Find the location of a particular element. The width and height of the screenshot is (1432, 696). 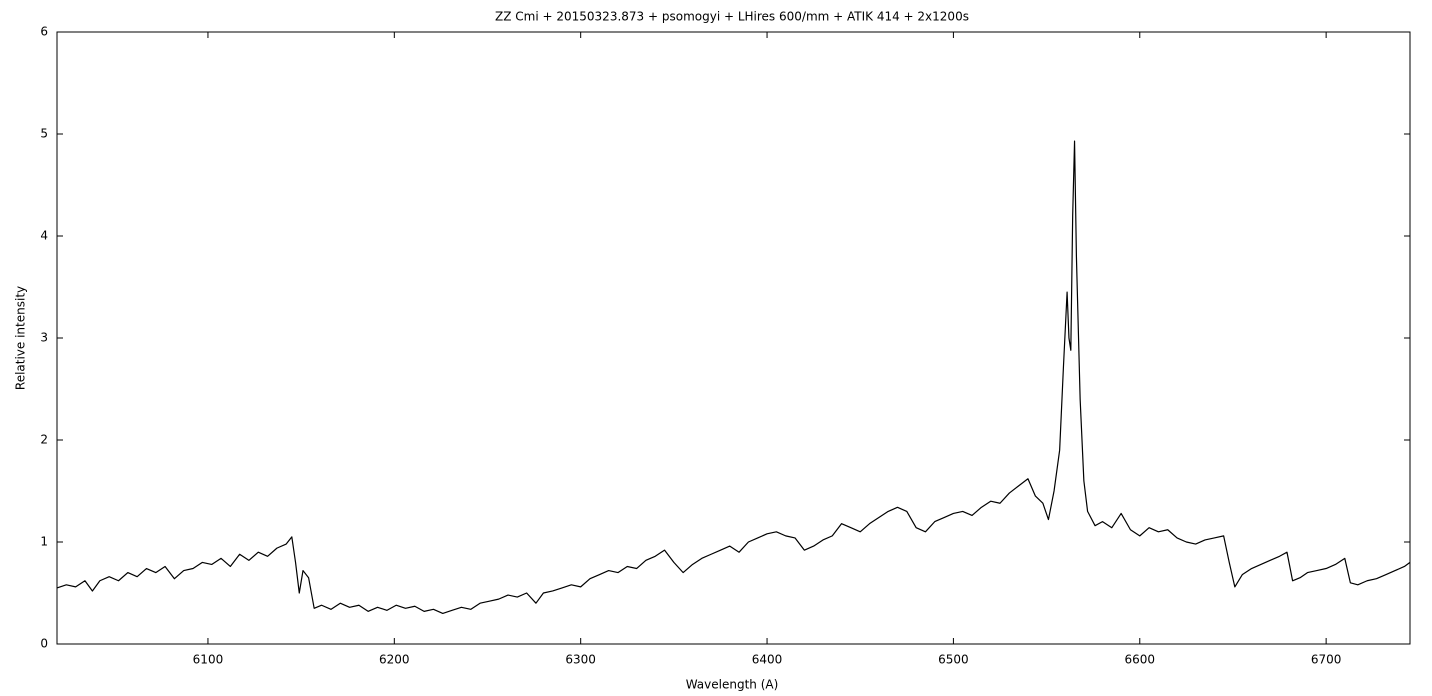

x-tick-label: 6700 is located at coordinates (1326, 660).